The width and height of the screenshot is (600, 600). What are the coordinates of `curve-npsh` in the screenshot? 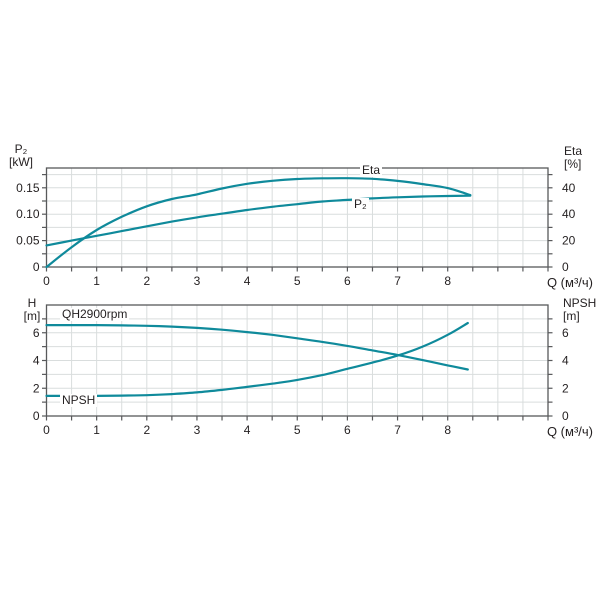 It's located at (257, 359).